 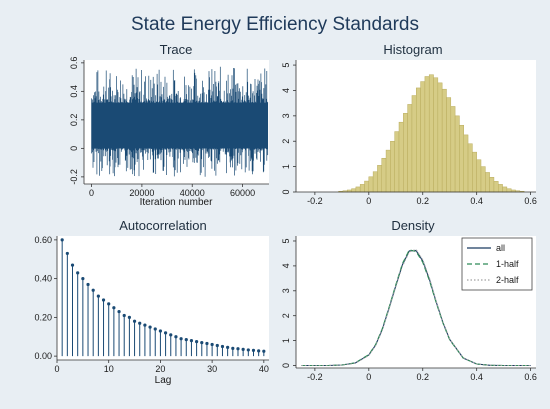 I want to click on x-tick-label: 20, so click(x=160, y=369).